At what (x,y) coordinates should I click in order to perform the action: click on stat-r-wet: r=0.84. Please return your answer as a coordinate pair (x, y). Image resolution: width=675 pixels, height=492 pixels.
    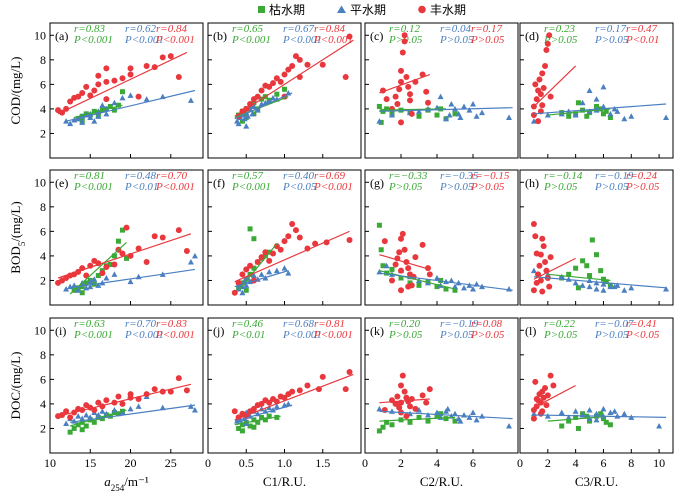
    Looking at the image, I should click on (171, 29).